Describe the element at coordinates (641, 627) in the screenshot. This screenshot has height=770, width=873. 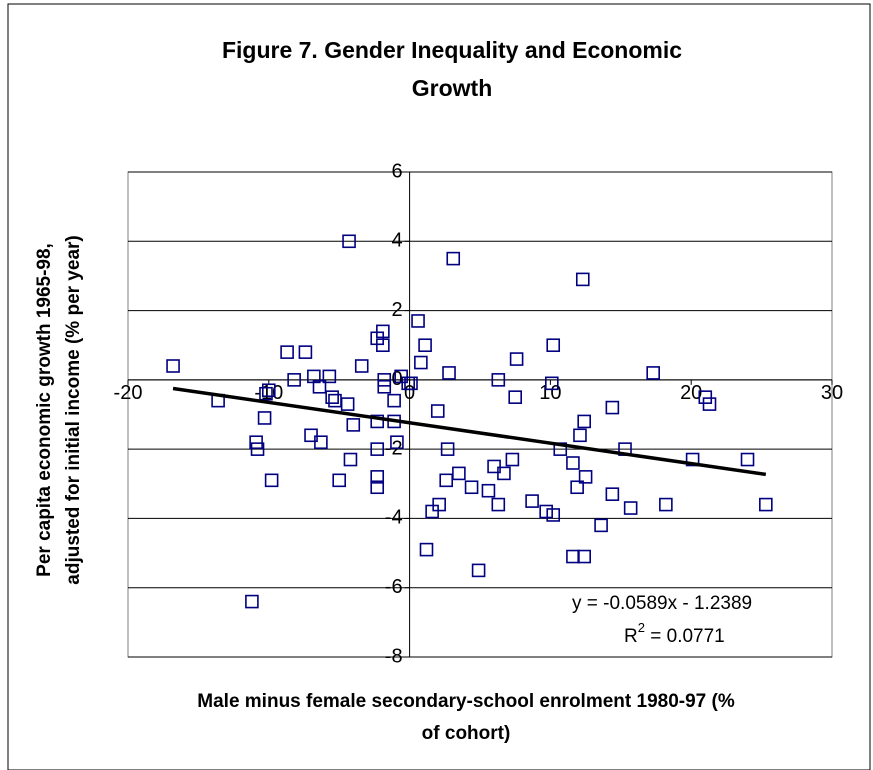
I see `r2-sup: 2` at that location.